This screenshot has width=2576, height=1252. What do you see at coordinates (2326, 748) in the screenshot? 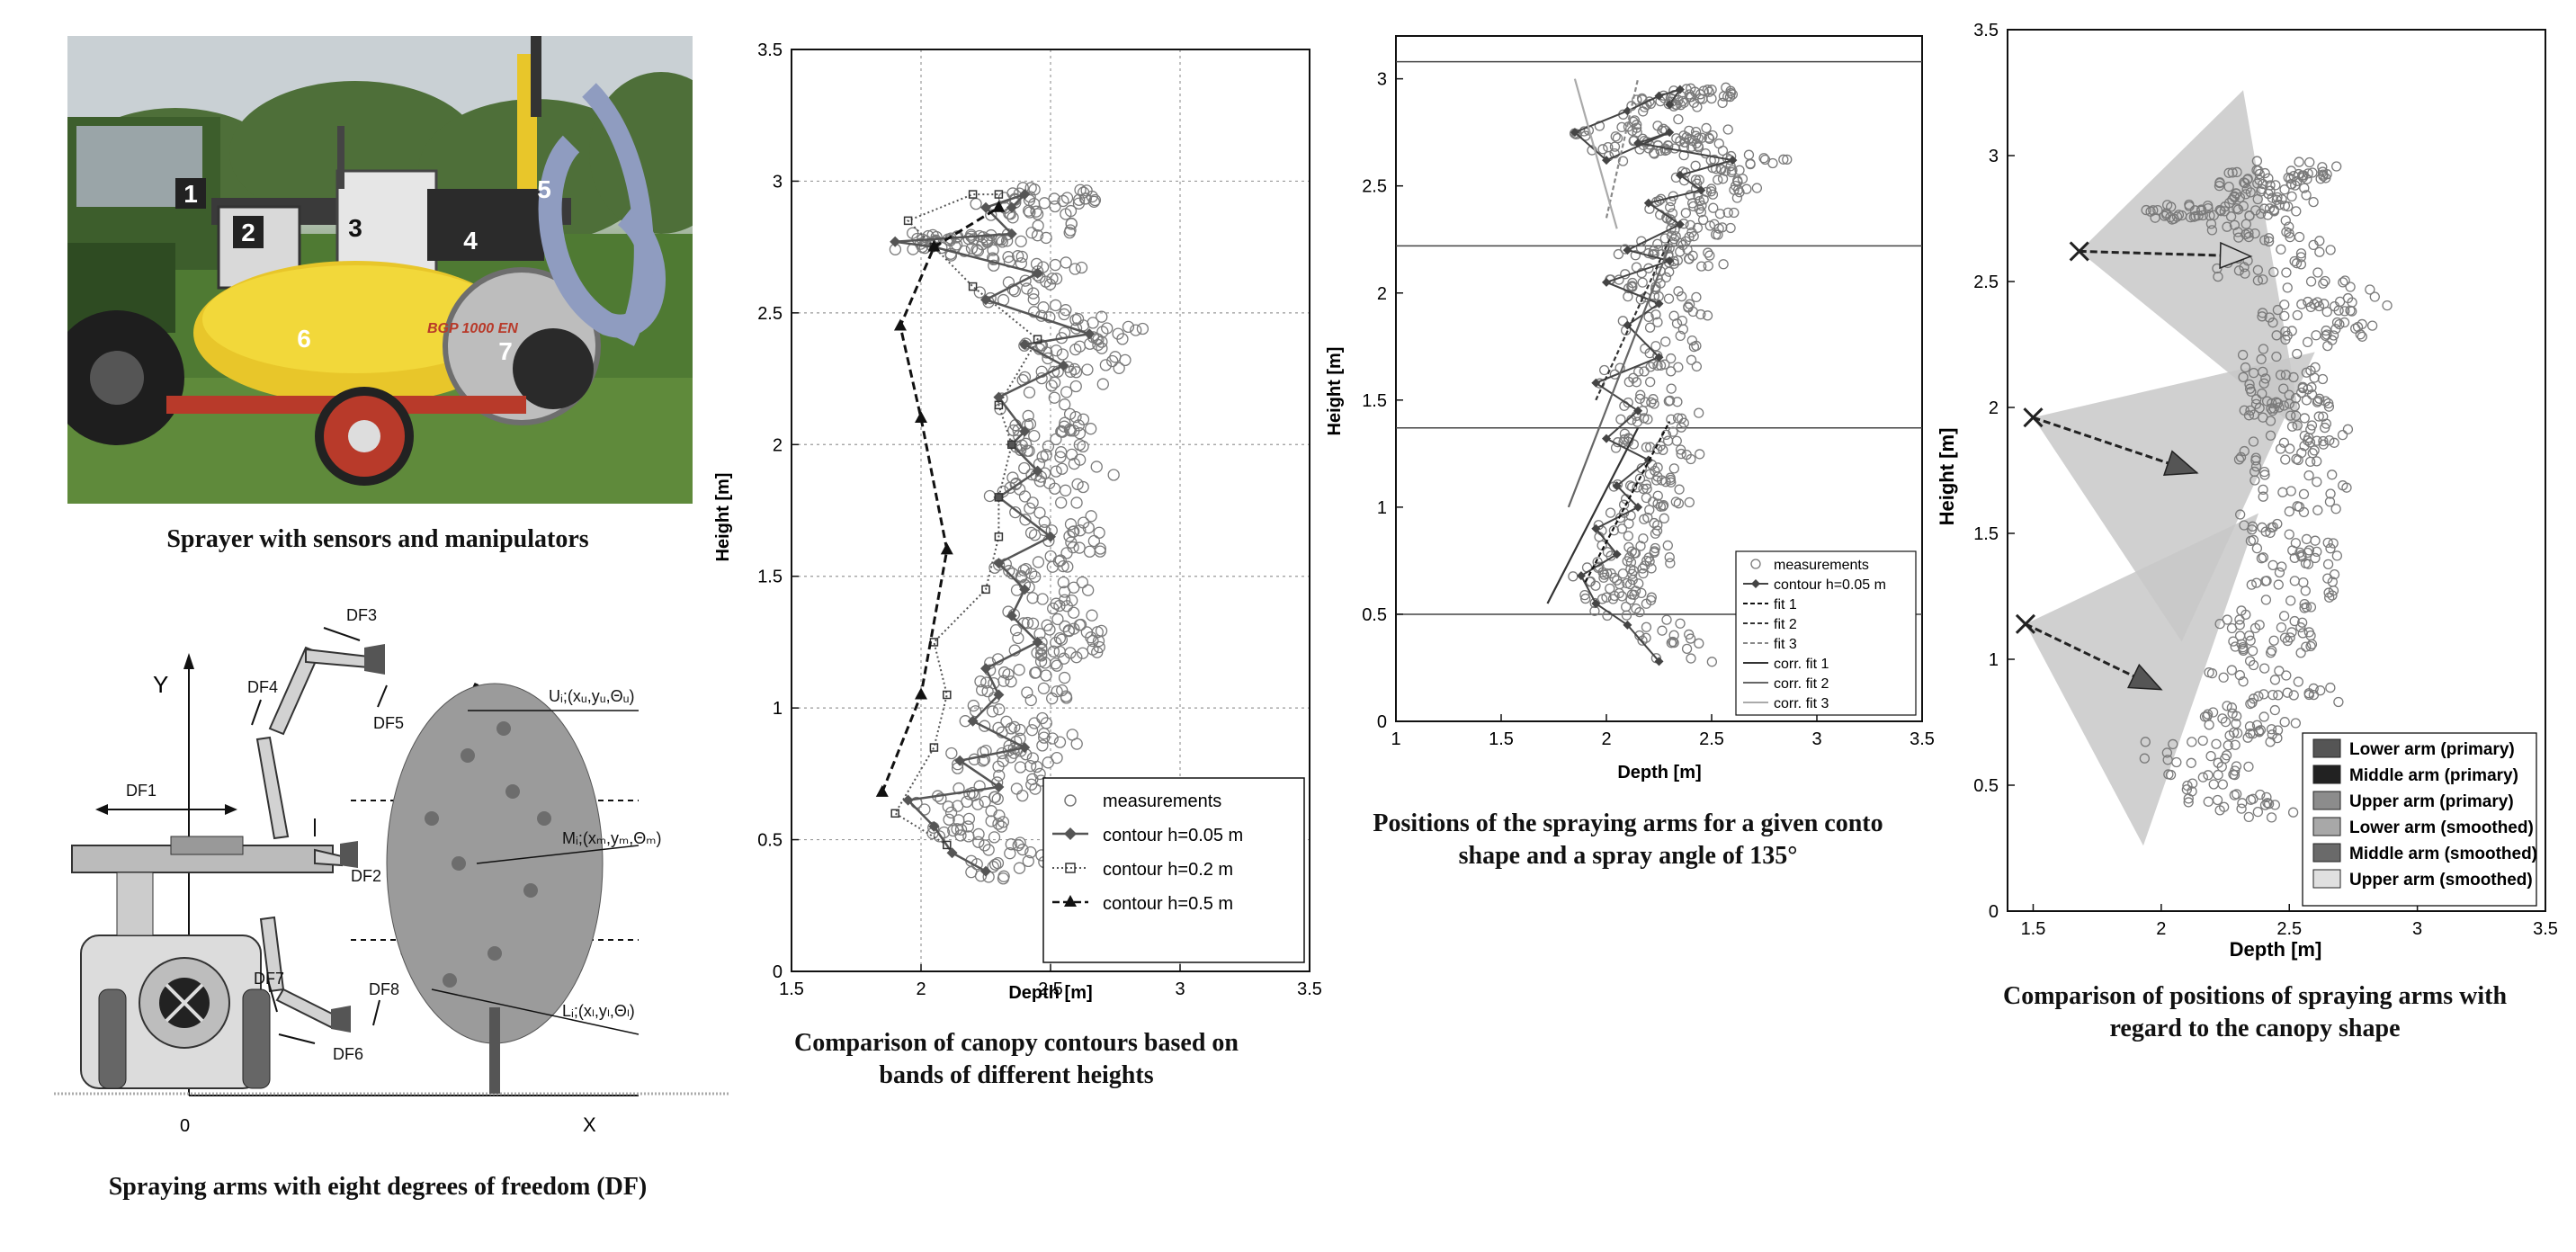
I see `legend-swatch` at bounding box center [2326, 748].